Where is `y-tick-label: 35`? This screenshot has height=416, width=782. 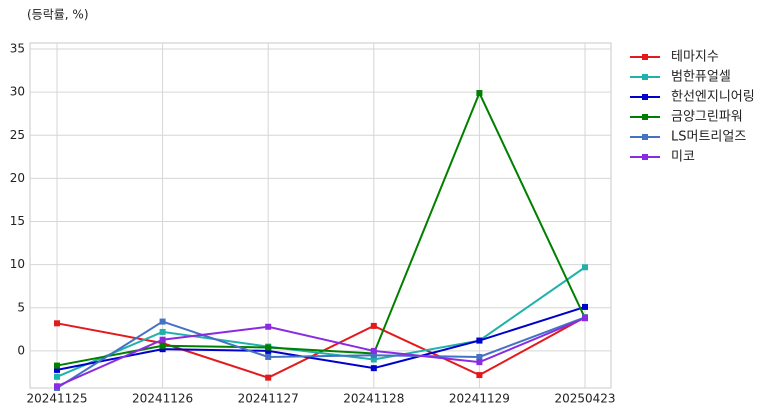
y-tick-label: 35 is located at coordinates (17, 49).